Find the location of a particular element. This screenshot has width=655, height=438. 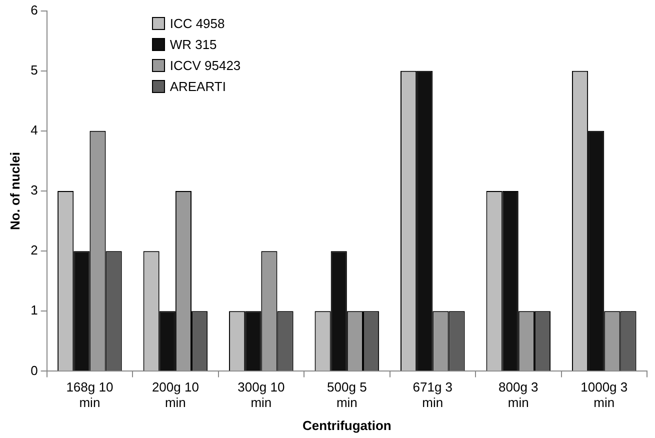

x-tick-label: 300g 10 min is located at coordinates (261, 395).